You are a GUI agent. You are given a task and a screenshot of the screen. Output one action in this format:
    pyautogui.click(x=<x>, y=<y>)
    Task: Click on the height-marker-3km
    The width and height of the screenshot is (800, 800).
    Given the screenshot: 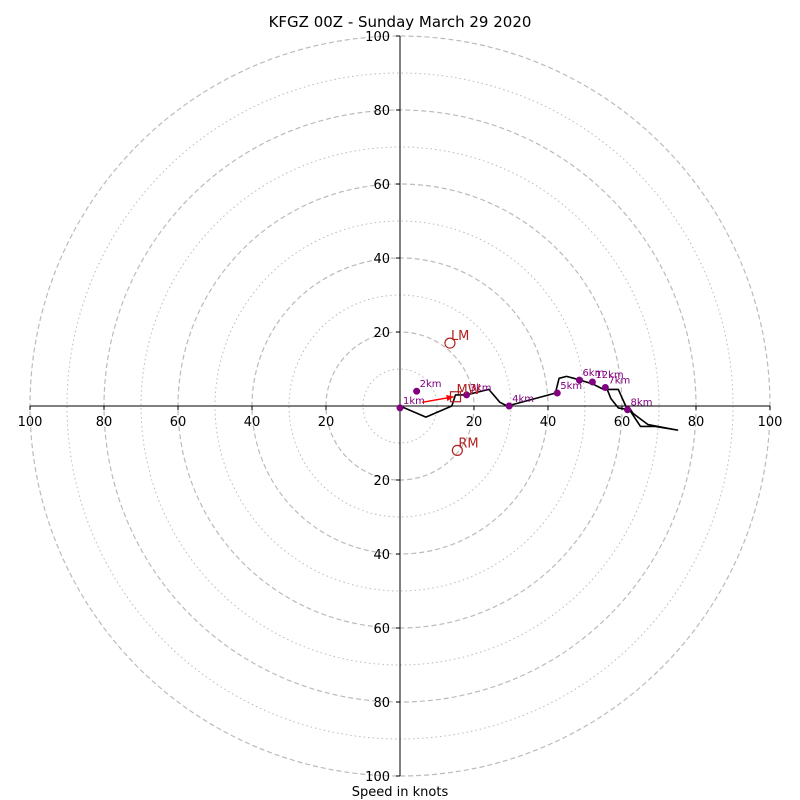 What is the action you would take?
    pyautogui.click(x=467, y=395)
    